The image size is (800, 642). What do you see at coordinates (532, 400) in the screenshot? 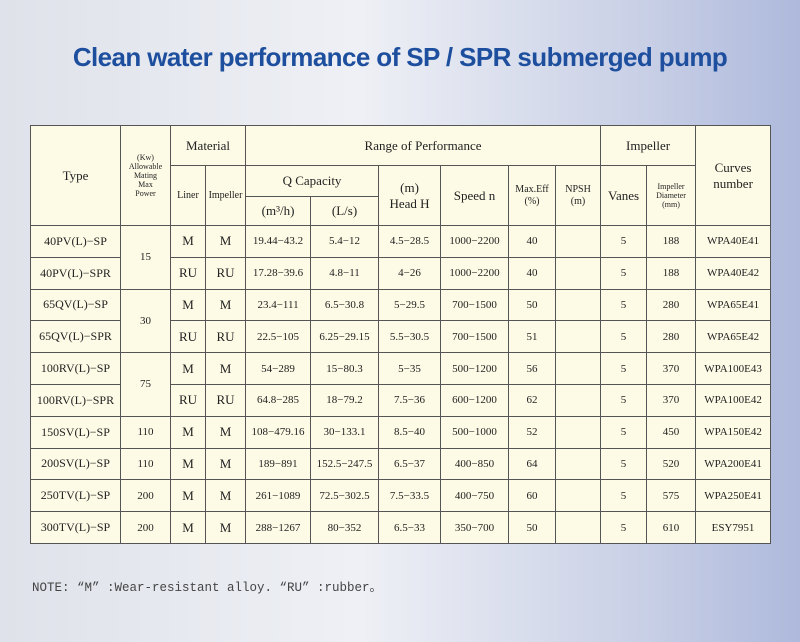
I see `cell-eff: 62` at bounding box center [532, 400].